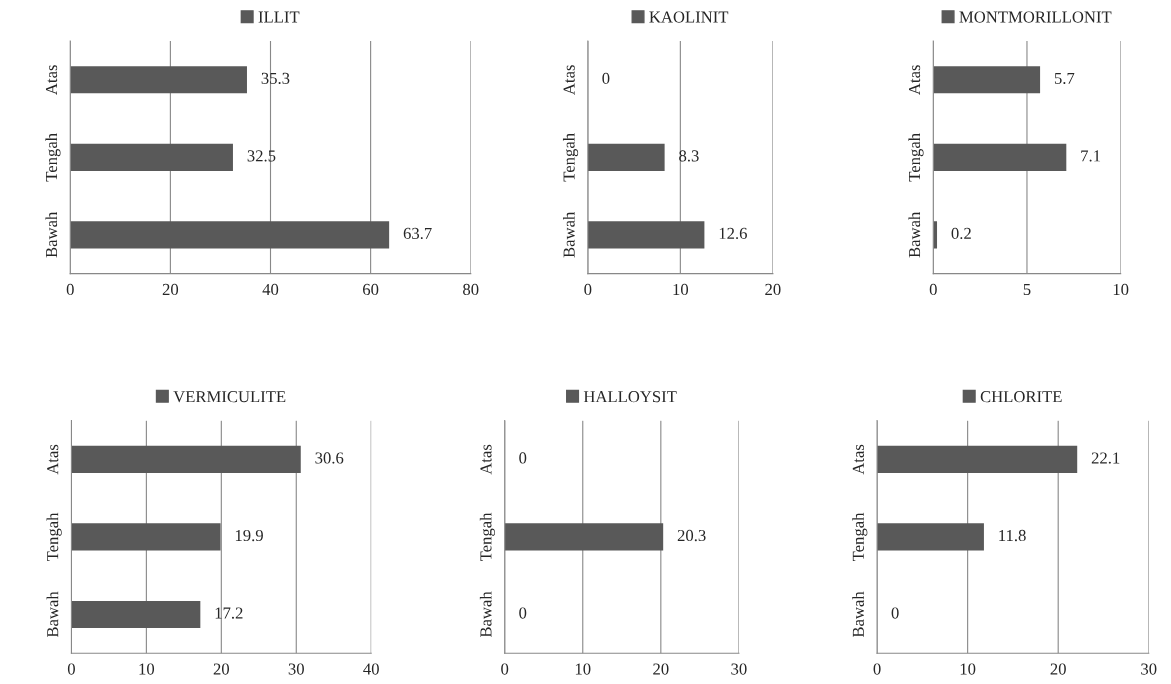  I want to click on legend-label: ILLIT, so click(279, 17).